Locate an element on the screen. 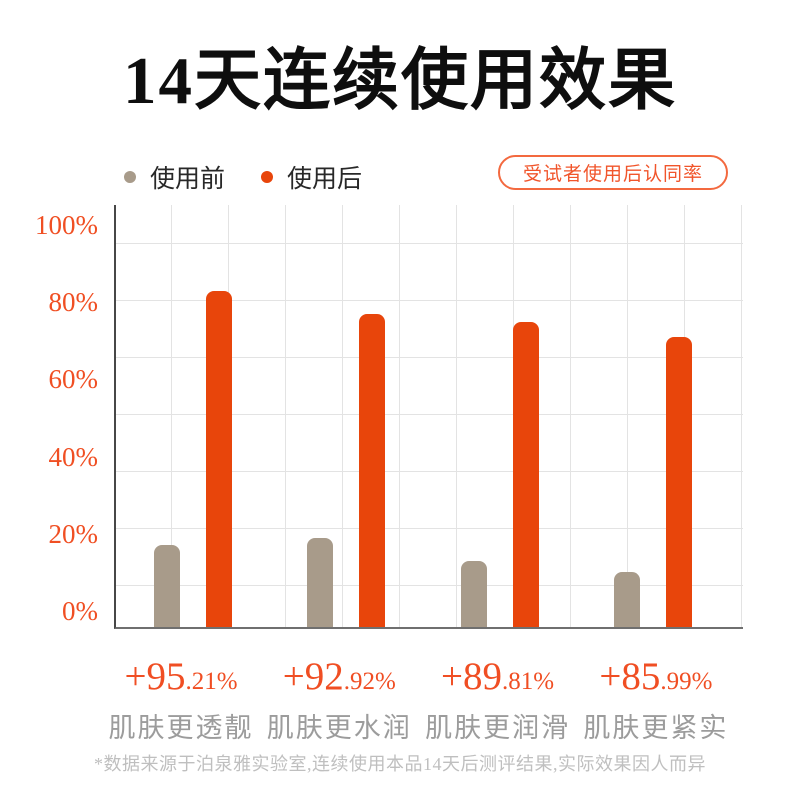 Image resolution: width=800 pixels, height=800 pixels. result-group-2: +89.81% 肌肤更润滑 is located at coordinates (498, 700).